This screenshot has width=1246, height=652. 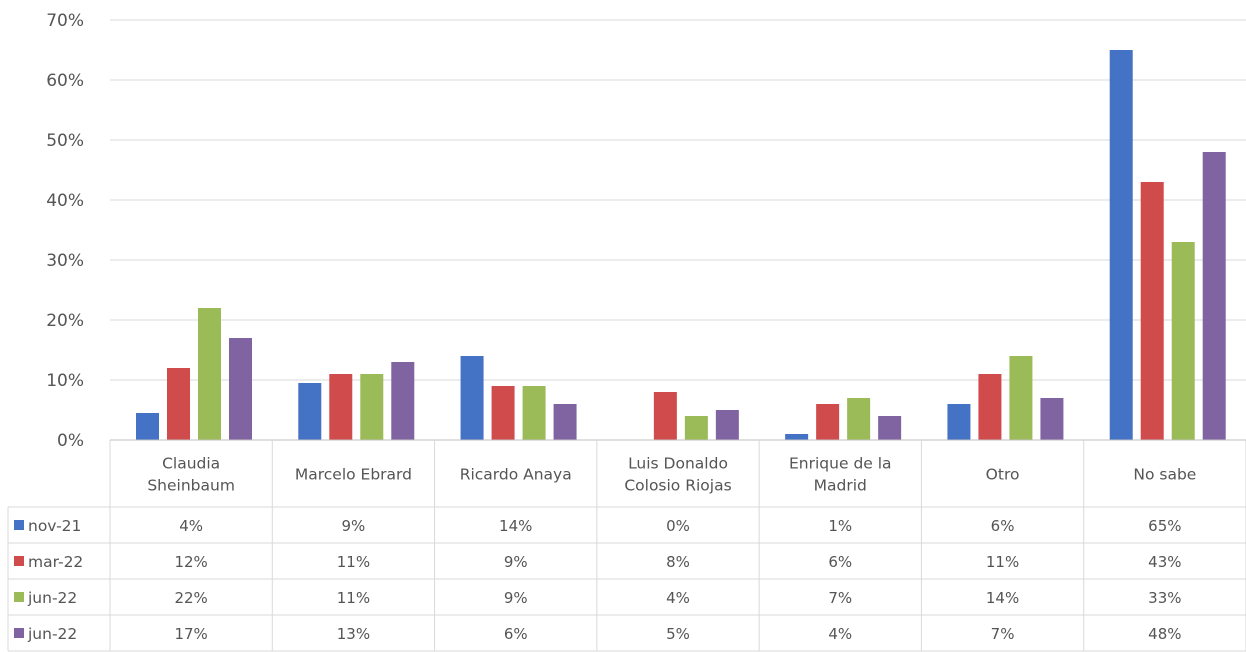 I want to click on table-cell: 12%, so click(x=190, y=562).